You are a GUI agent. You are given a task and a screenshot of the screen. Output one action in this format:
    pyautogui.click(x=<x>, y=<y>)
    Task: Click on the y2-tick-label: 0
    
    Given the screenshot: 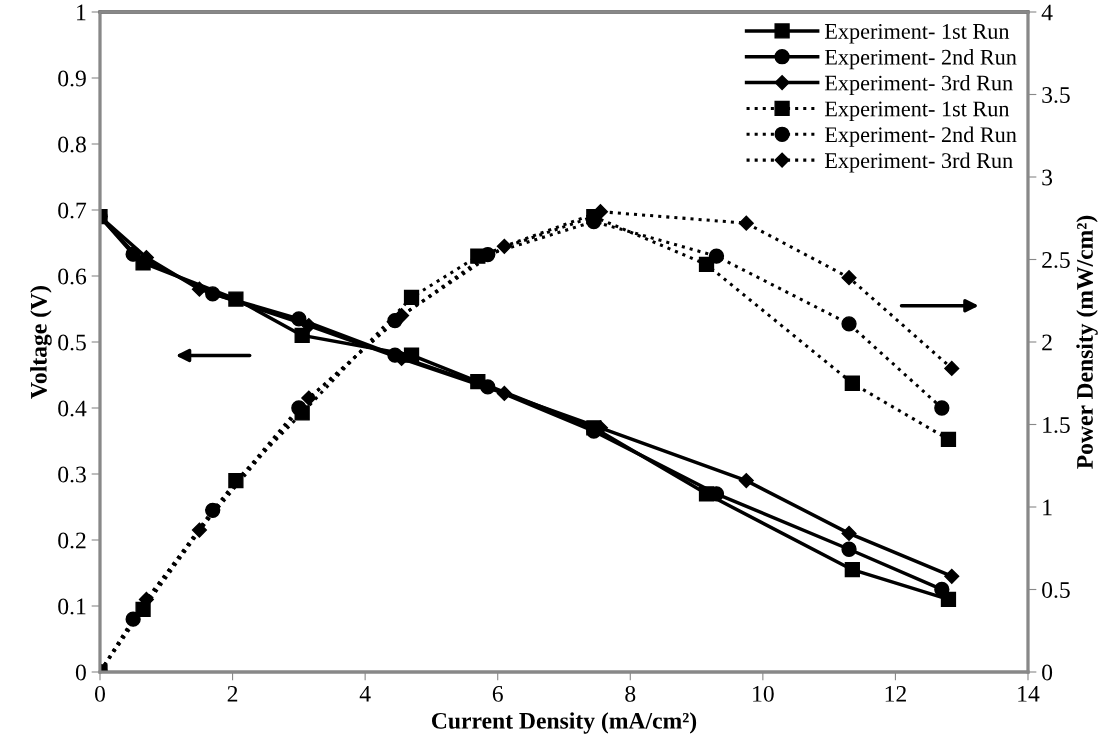 What is the action you would take?
    pyautogui.click(x=1047, y=672)
    